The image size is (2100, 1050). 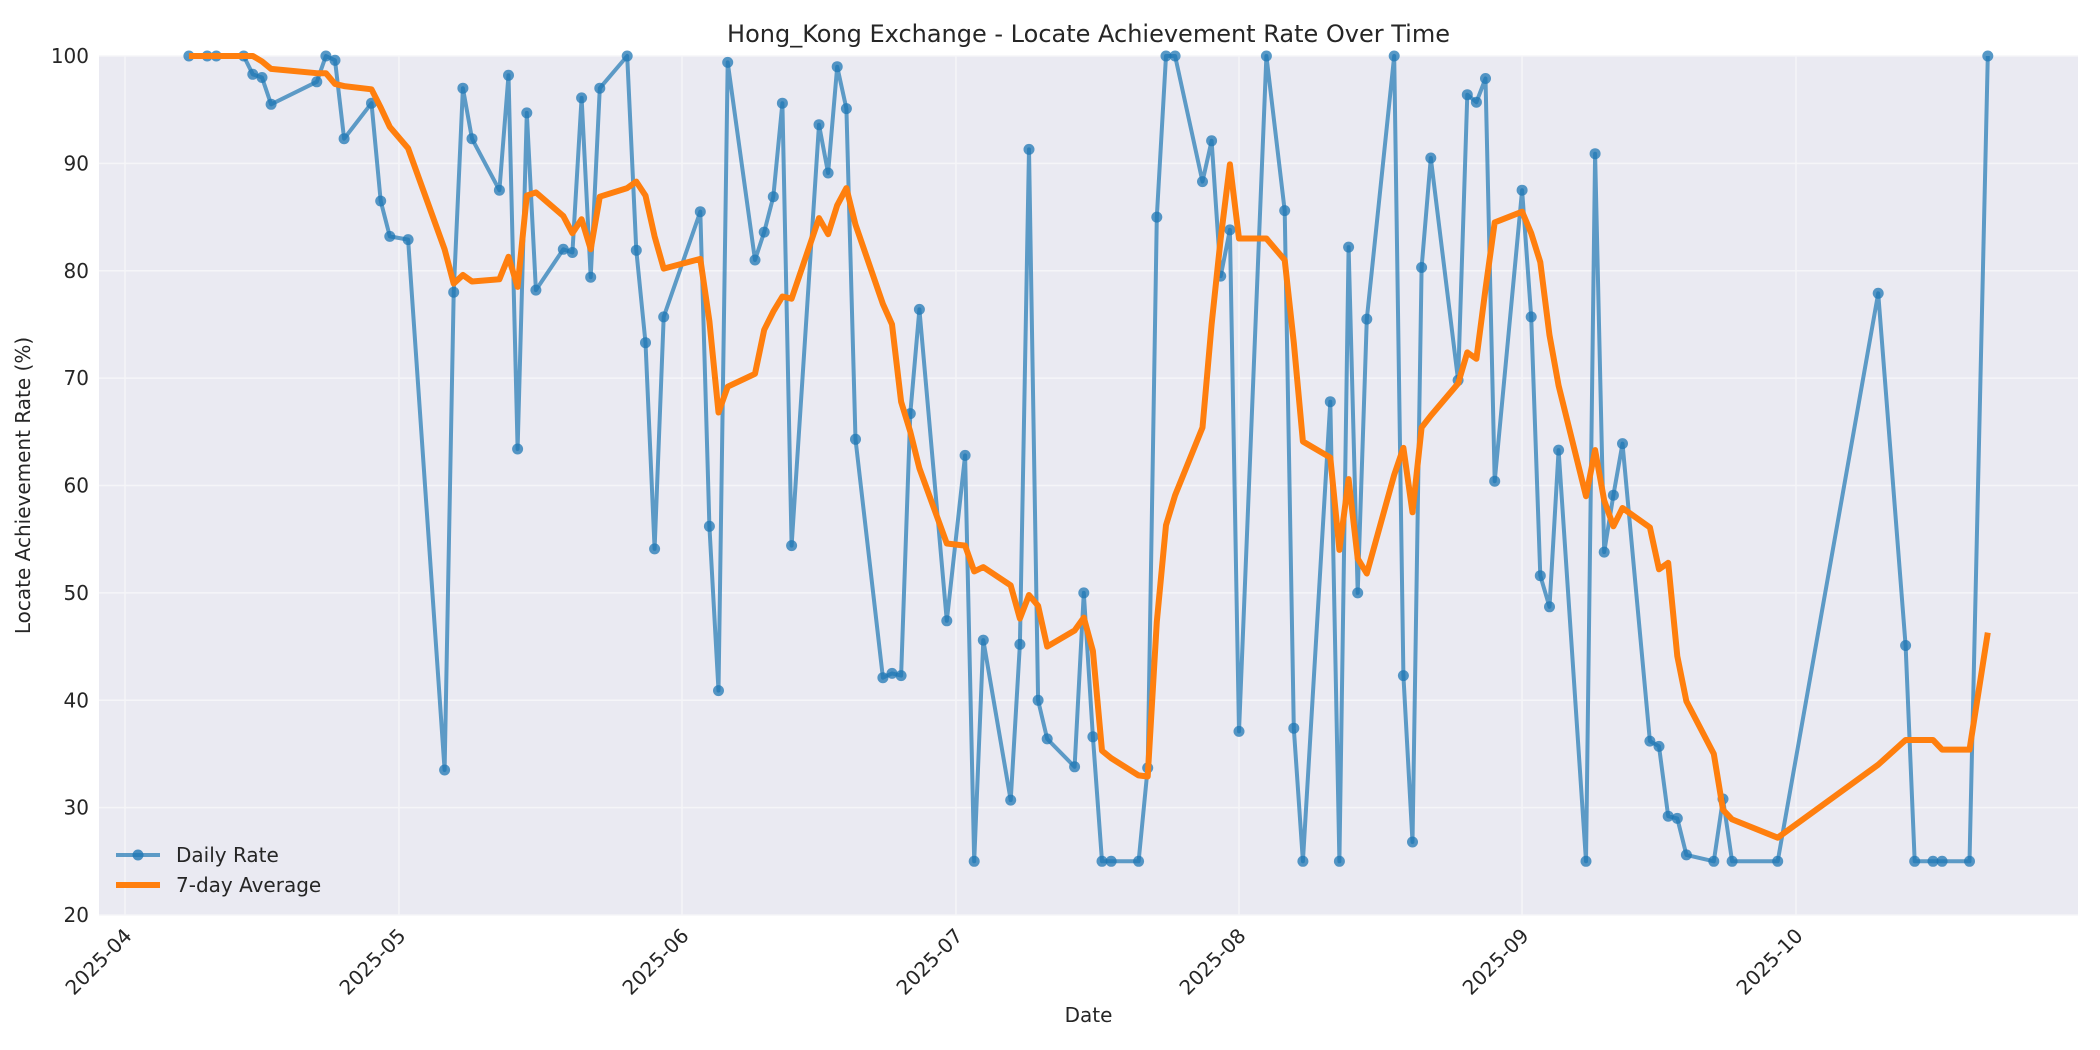 I want to click on legend-marker-daily-rate-icon, so click(x=138, y=855).